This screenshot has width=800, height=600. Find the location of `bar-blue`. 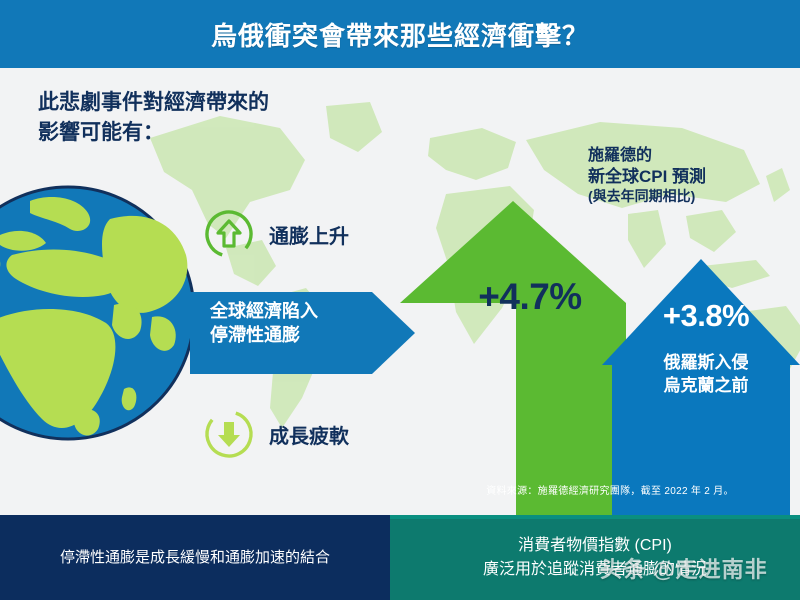

bar-blue is located at coordinates (701, 387).